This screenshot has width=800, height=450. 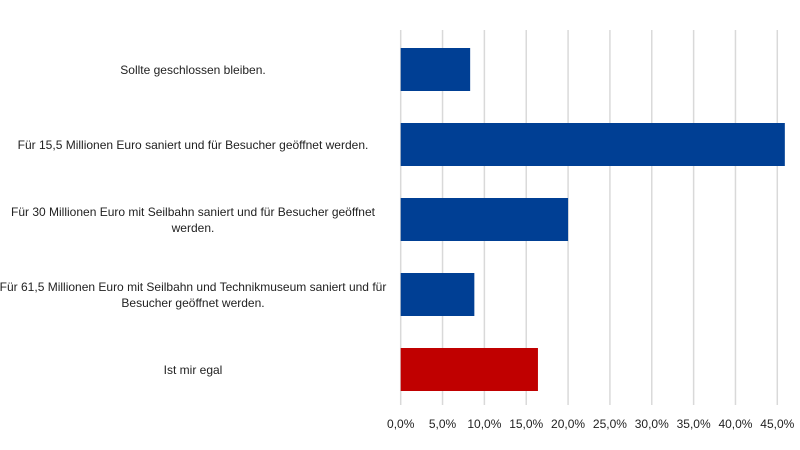 What do you see at coordinates (735, 424) in the screenshot?
I see `x-tick-label: 40,0%` at bounding box center [735, 424].